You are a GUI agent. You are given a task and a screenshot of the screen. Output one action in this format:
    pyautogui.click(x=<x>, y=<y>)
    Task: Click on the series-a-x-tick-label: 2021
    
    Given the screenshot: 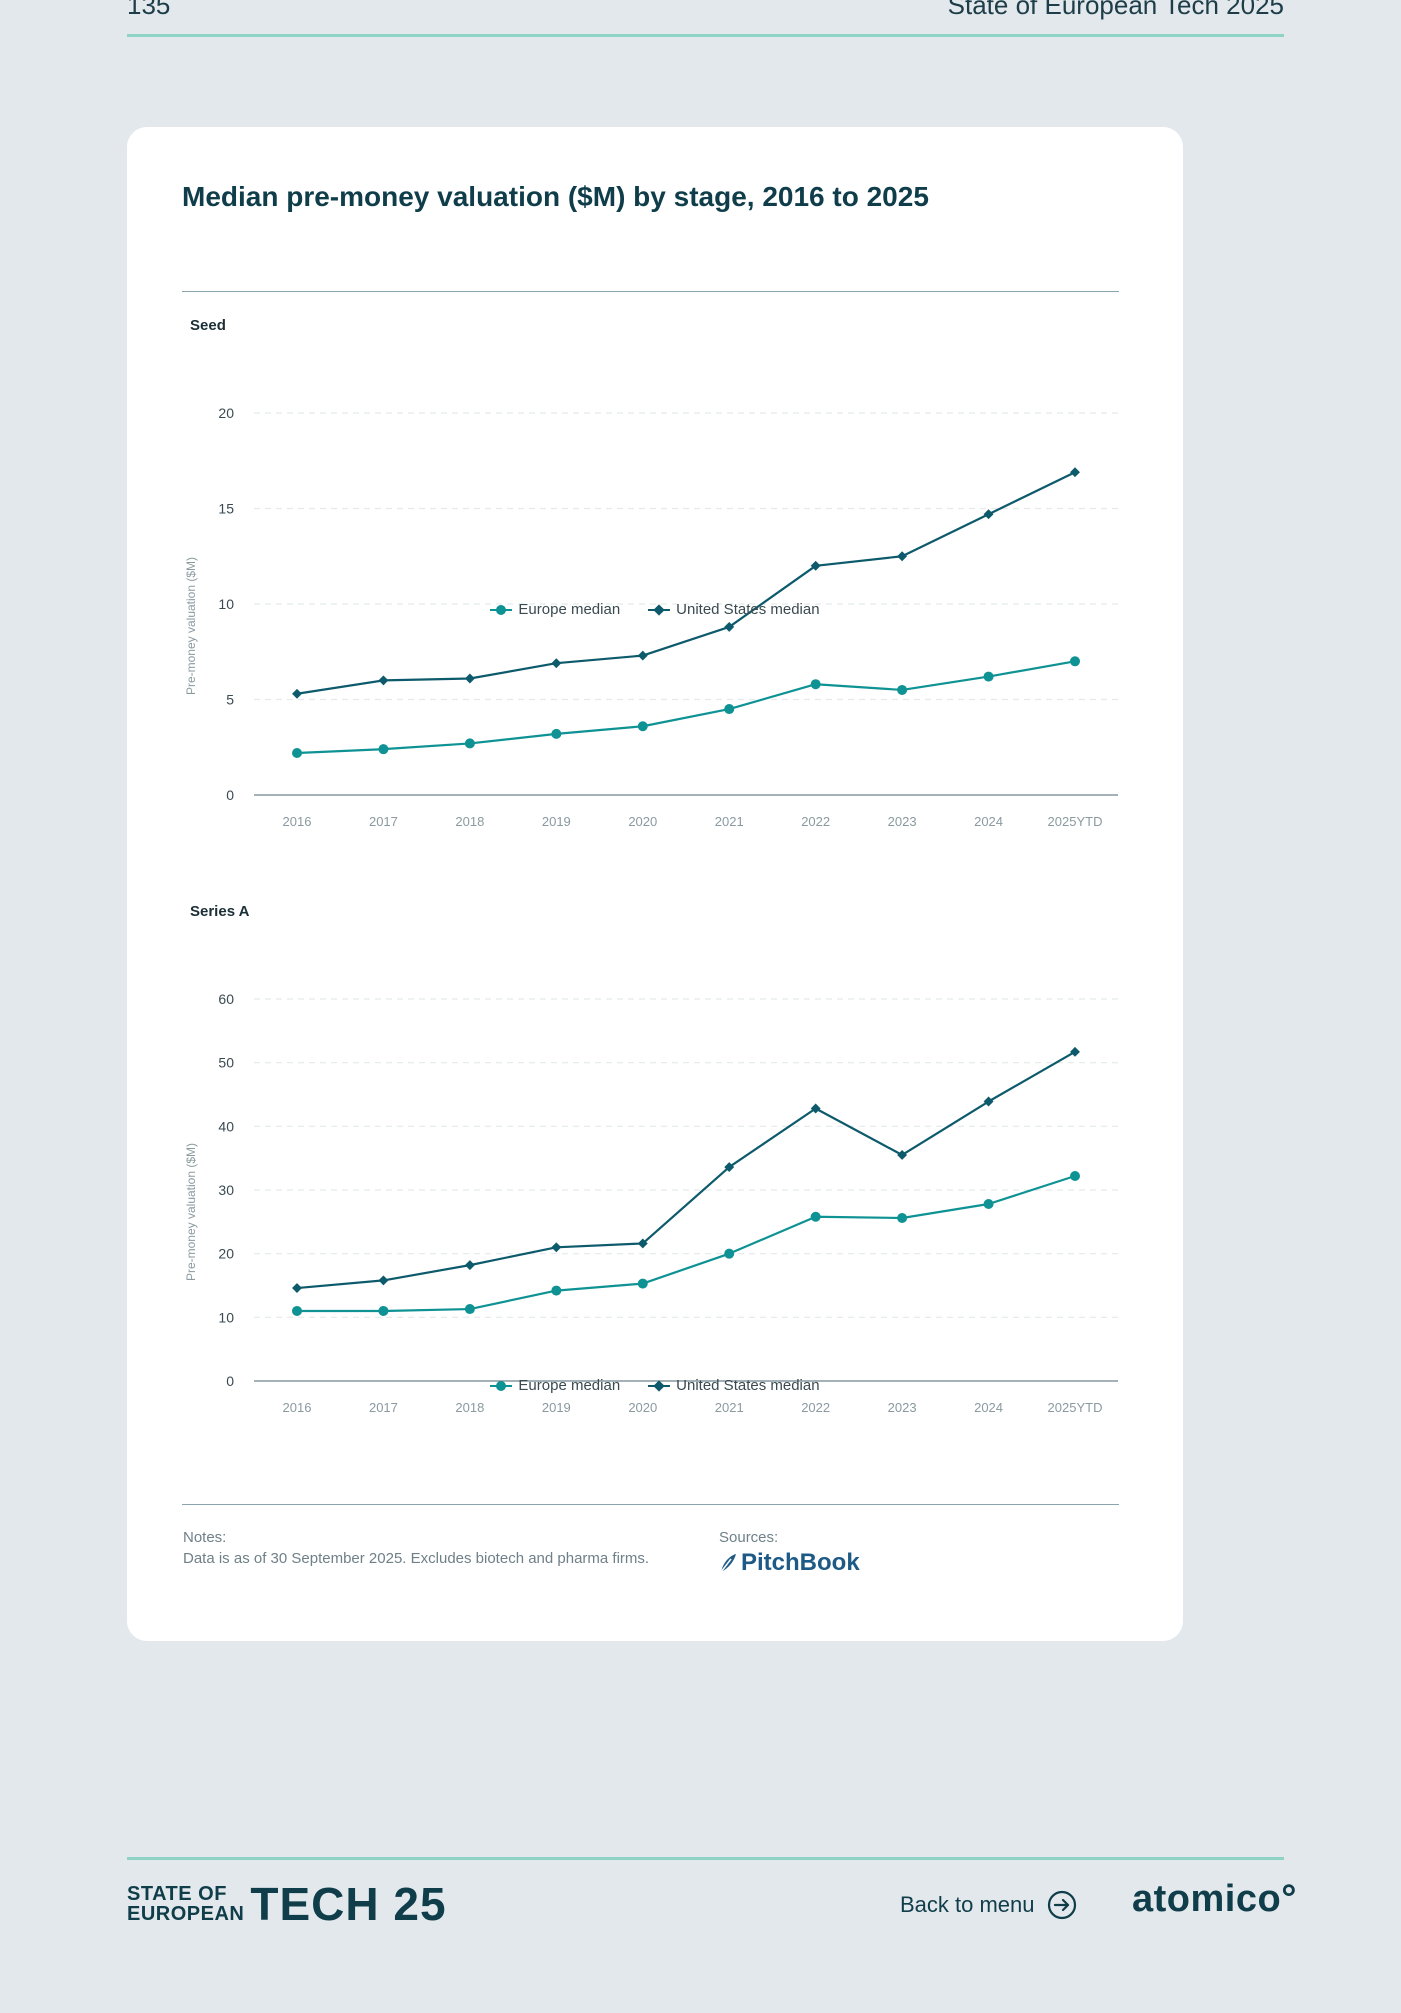 What is the action you would take?
    pyautogui.click(x=729, y=1407)
    